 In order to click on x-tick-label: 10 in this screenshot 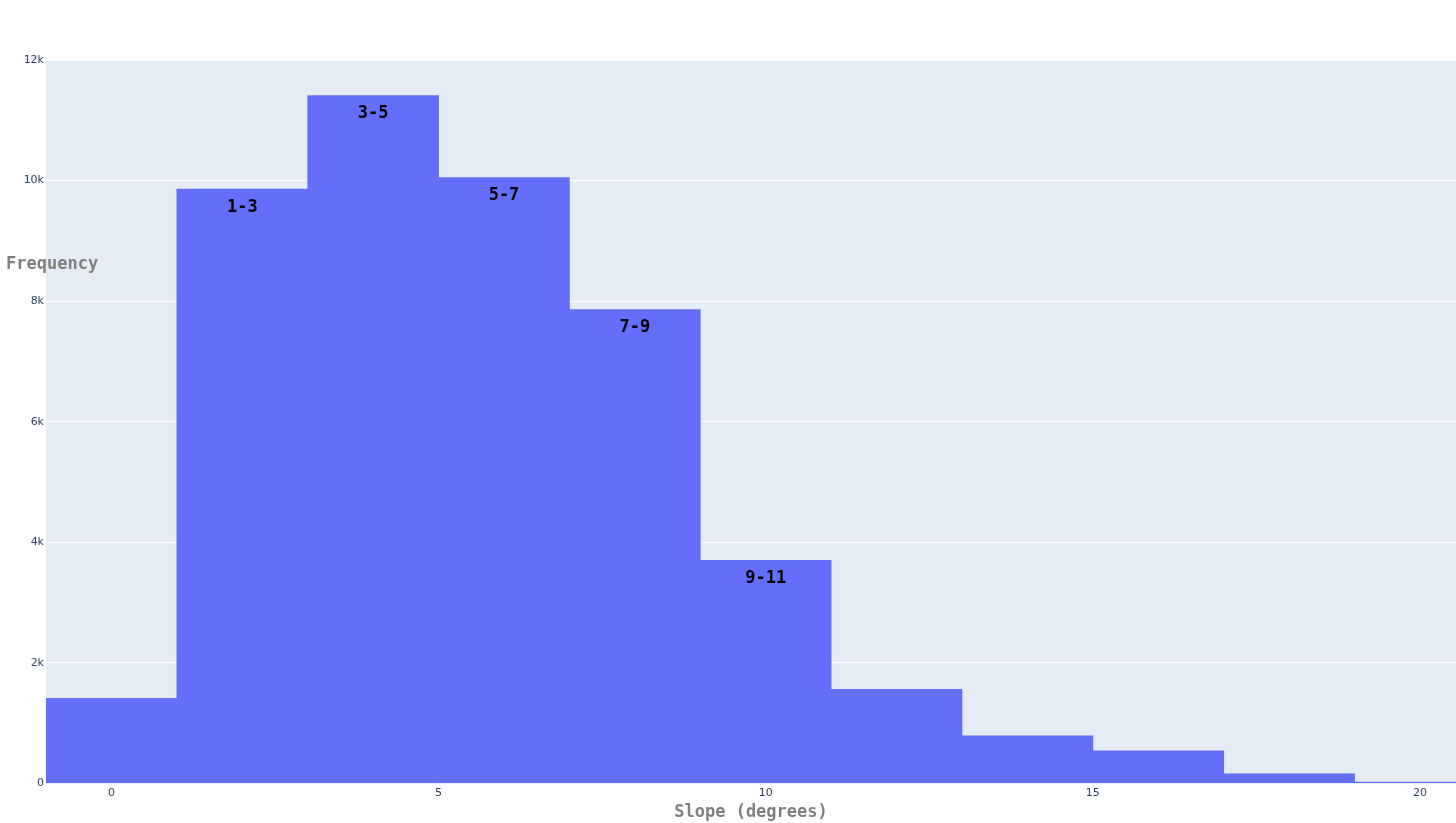, I will do `click(765, 792)`.